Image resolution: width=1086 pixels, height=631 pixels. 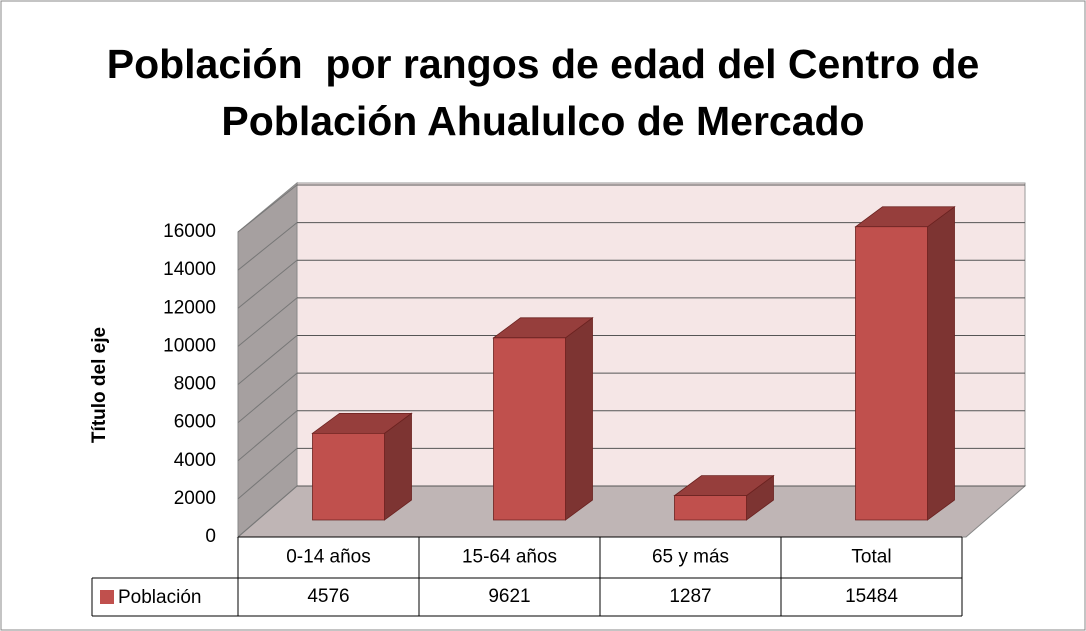 I want to click on y-tick-label: 4000, so click(x=195, y=460).